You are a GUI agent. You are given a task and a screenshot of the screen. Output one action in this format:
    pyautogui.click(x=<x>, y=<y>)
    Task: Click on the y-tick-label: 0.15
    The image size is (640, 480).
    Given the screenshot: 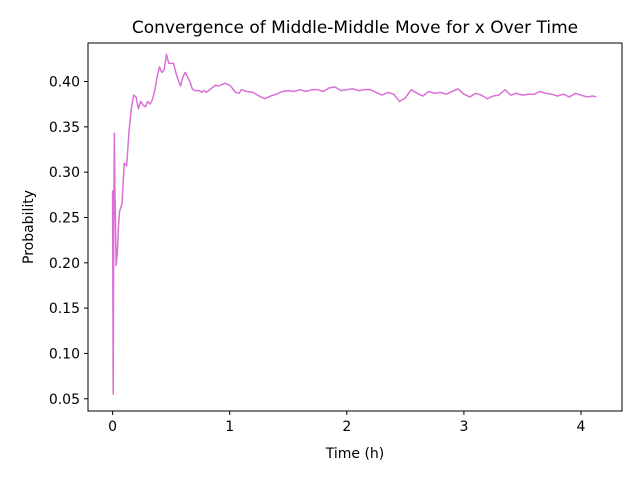 What is the action you would take?
    pyautogui.click(x=64, y=309)
    